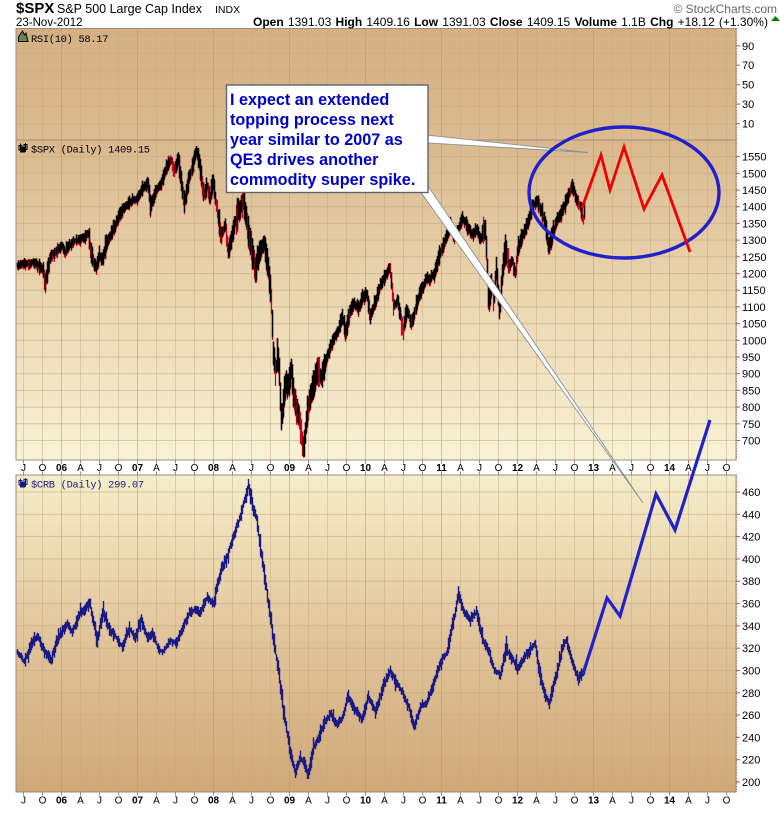  I want to click on svg-text: 50, so click(748, 86).